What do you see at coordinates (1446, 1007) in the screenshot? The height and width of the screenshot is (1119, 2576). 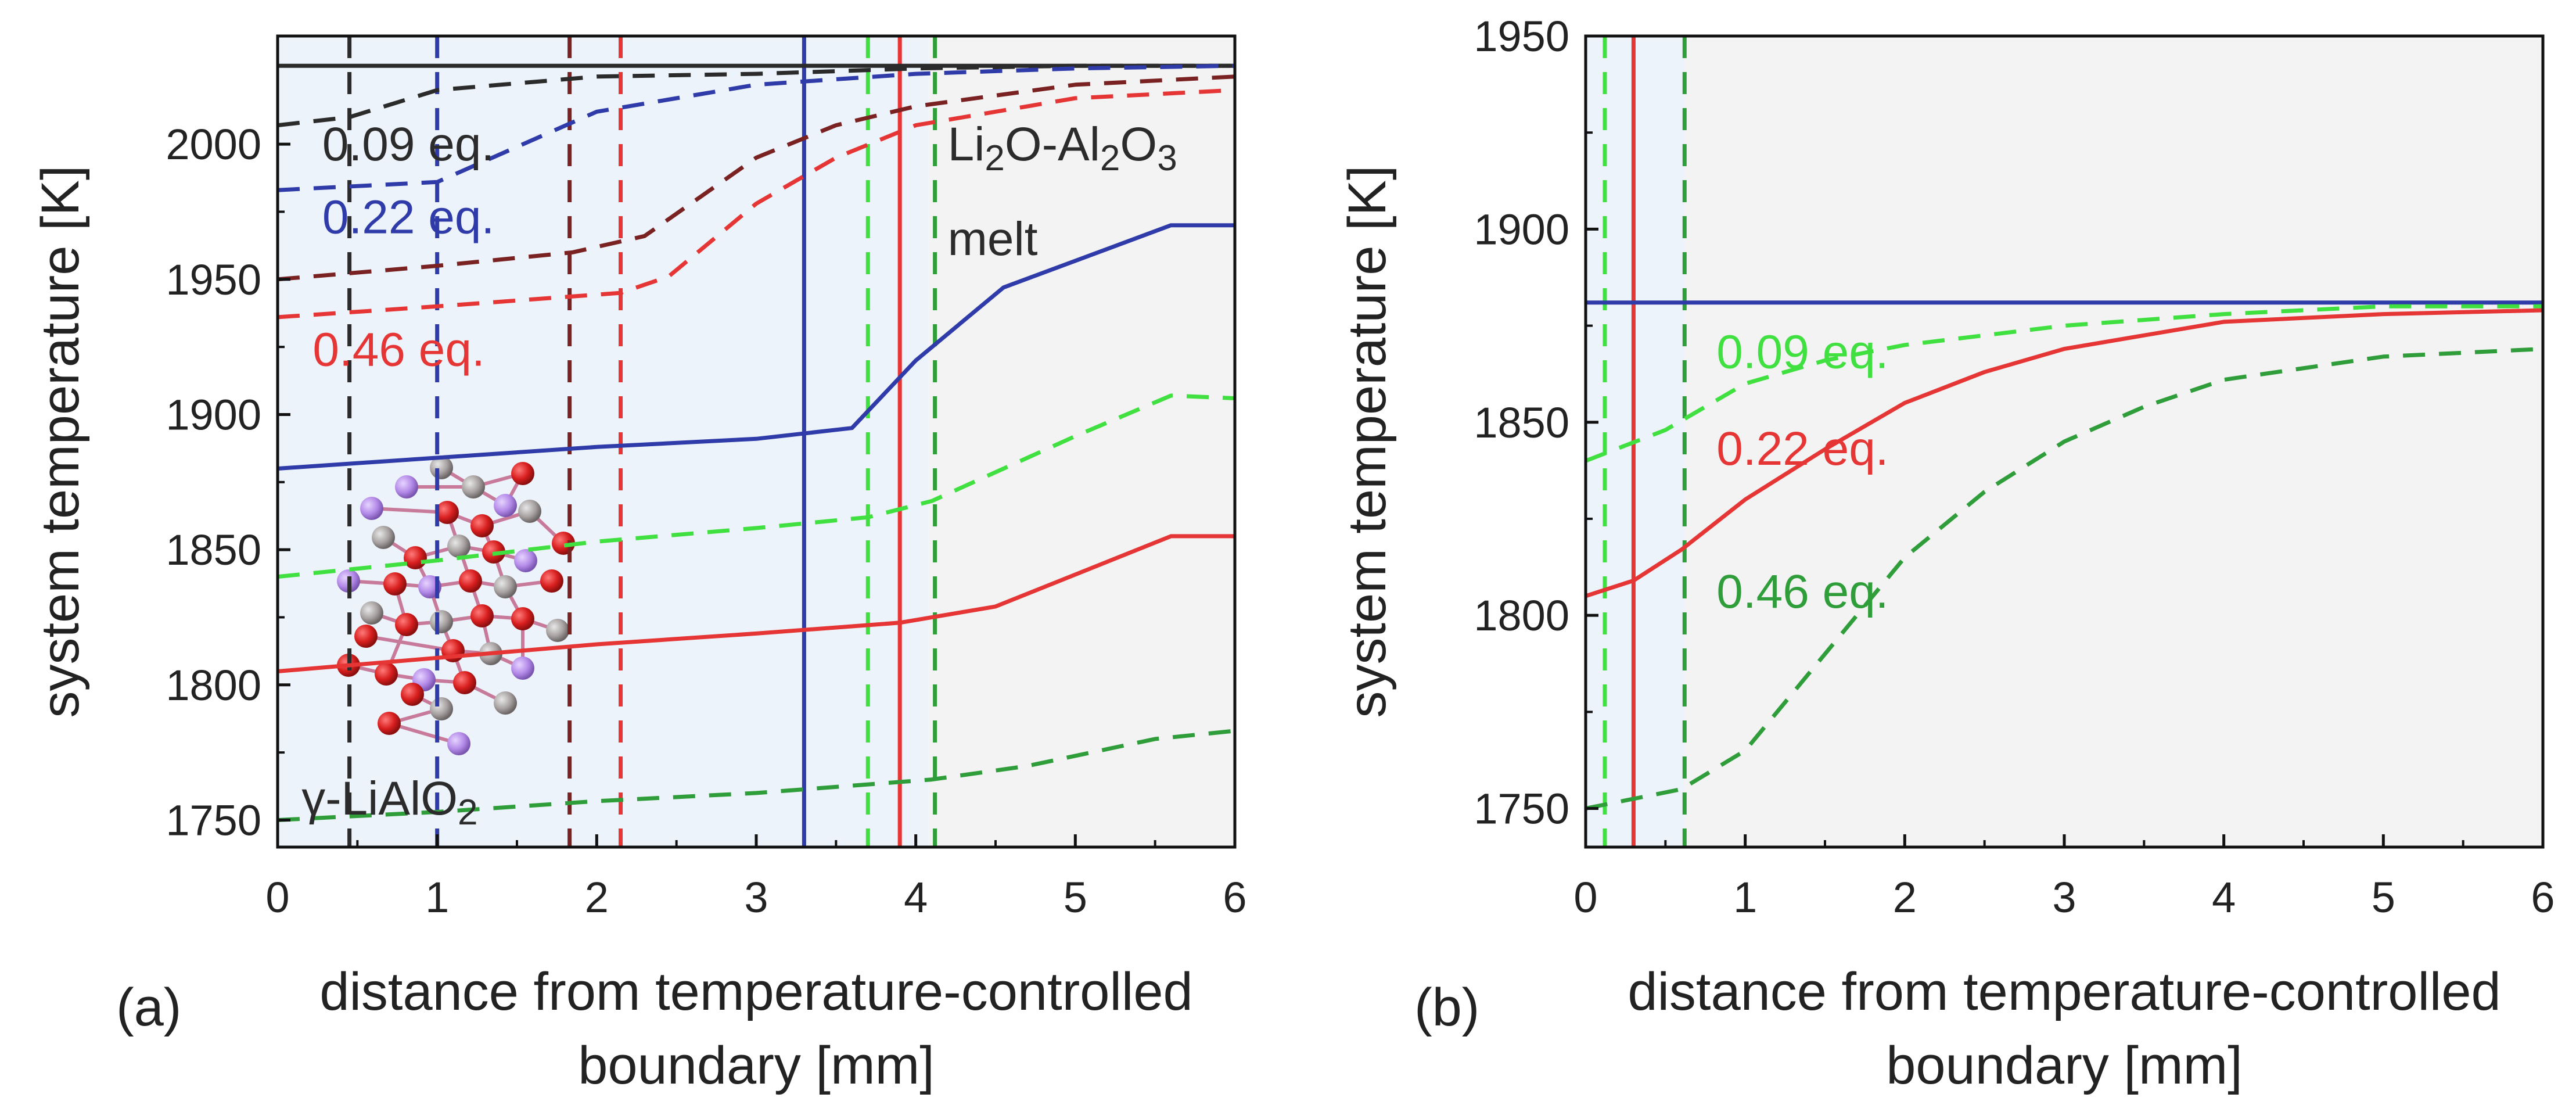 I see `panel-b-label: (b)` at bounding box center [1446, 1007].